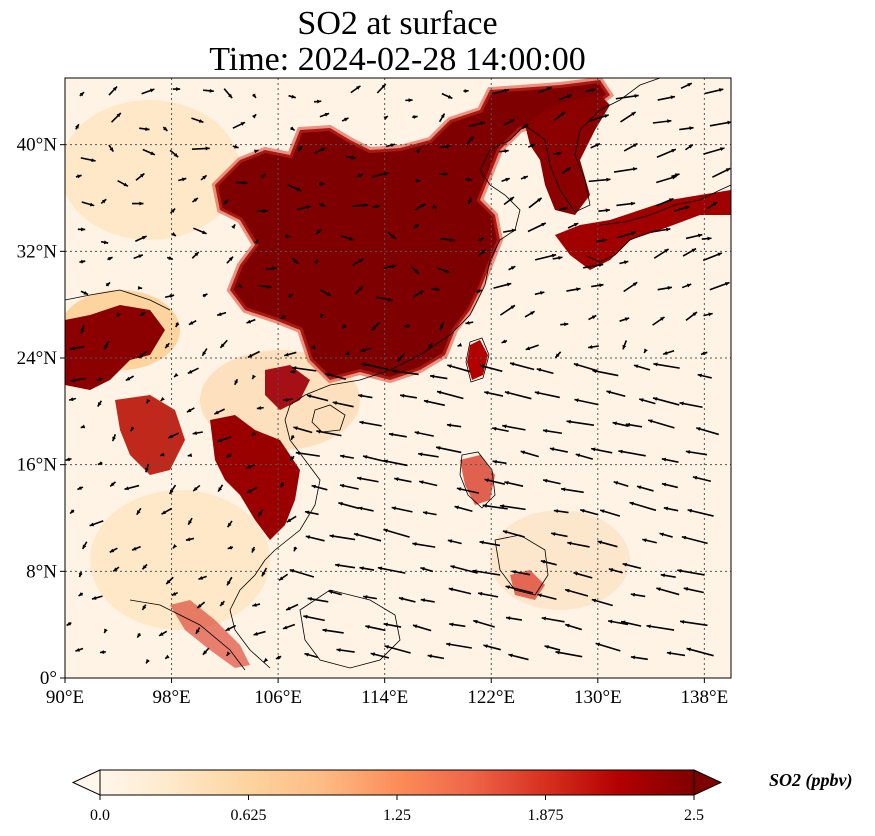  What do you see at coordinates (397, 796) in the screenshot?
I see `colorbar: 0.0 0.625 1.25 1.875 2.5` at bounding box center [397, 796].